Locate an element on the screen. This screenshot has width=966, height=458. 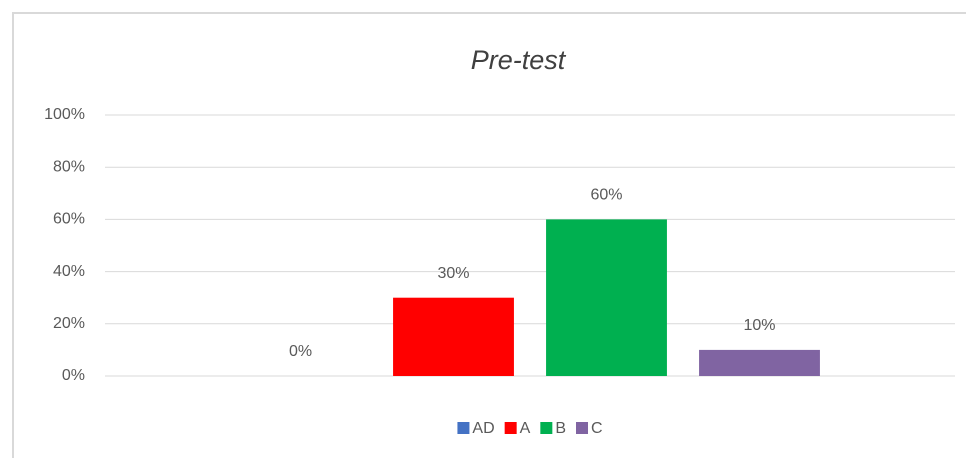
y-tick-label: 0% is located at coordinates (73, 375).